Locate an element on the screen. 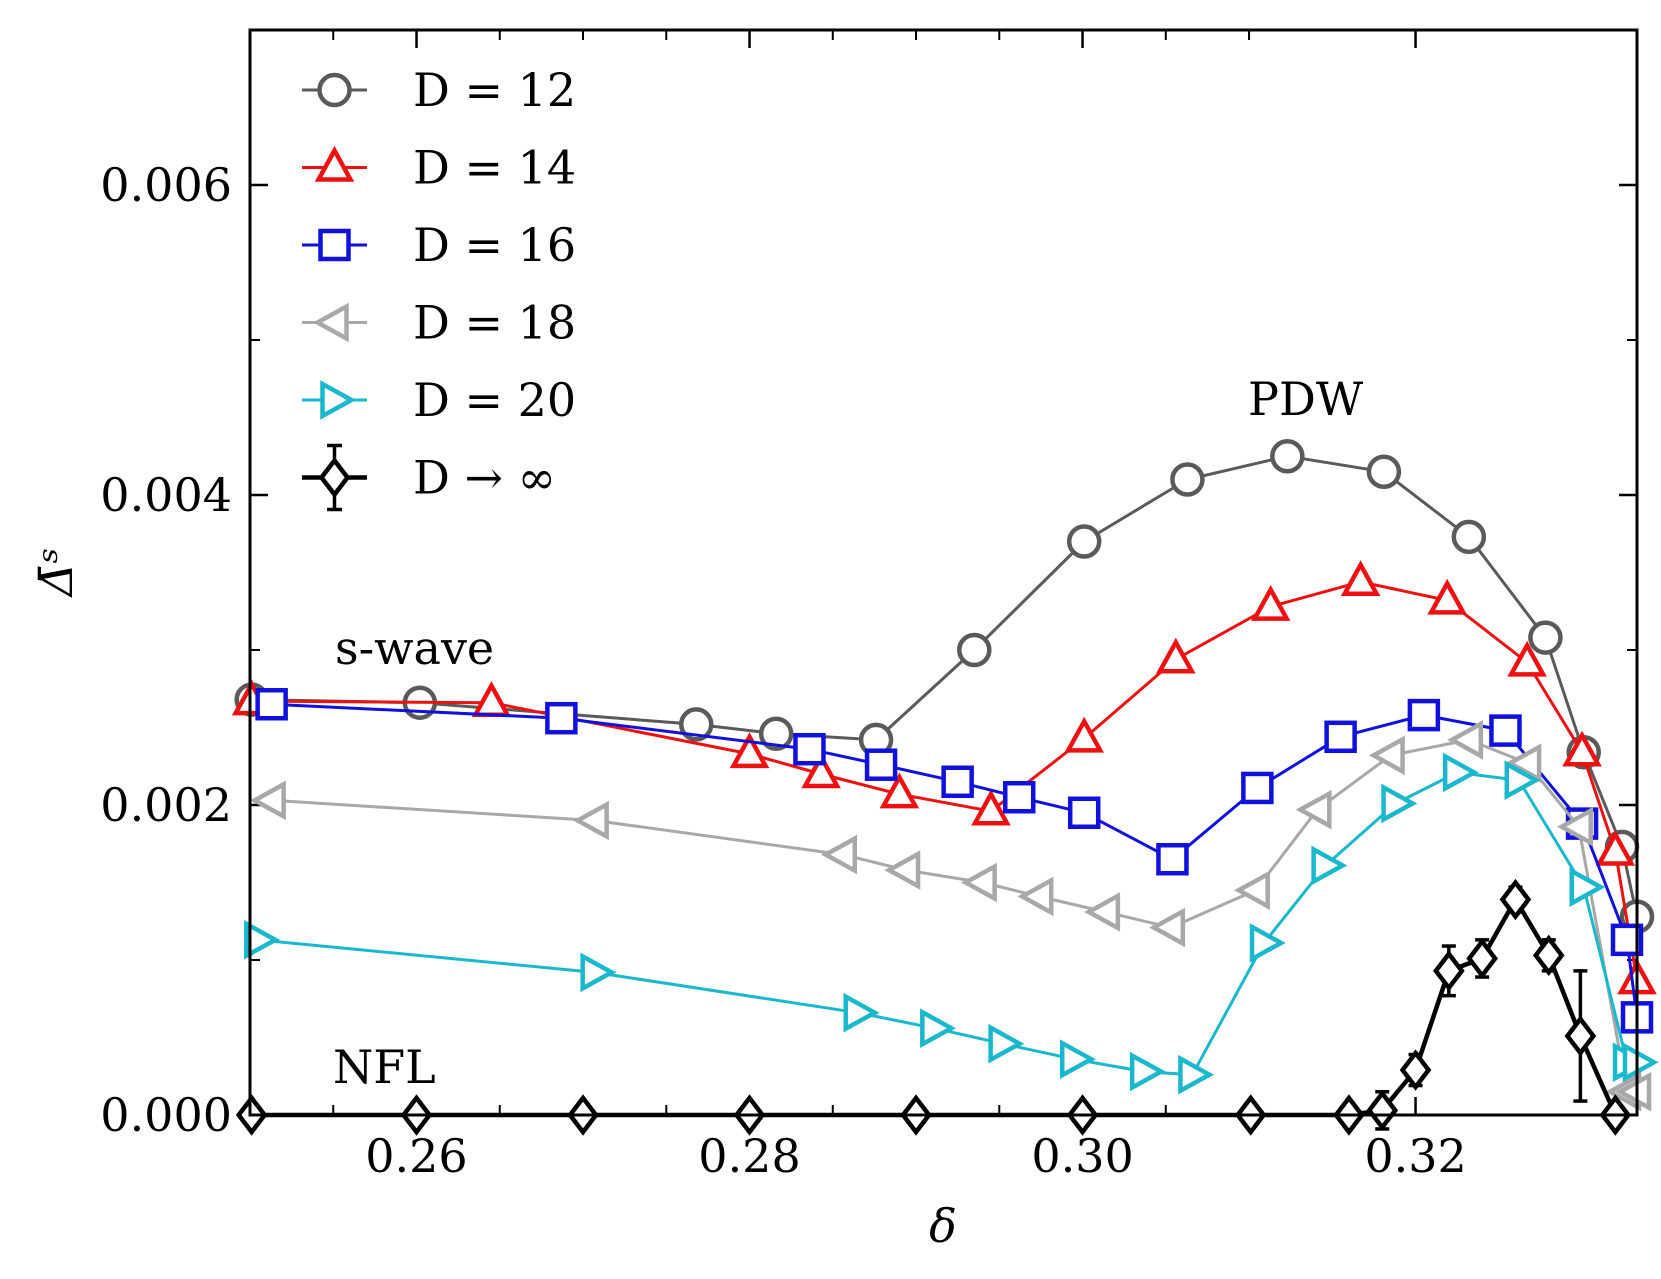 This screenshot has height=1279, width=1661. y-tick-label: 0.006 is located at coordinates (166, 185).